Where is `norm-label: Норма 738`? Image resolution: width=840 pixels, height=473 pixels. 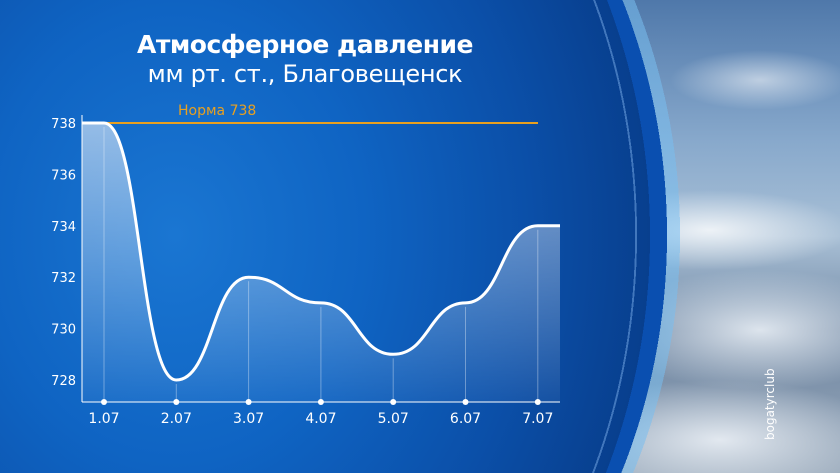 norm-label: Норма 738 is located at coordinates (217, 111).